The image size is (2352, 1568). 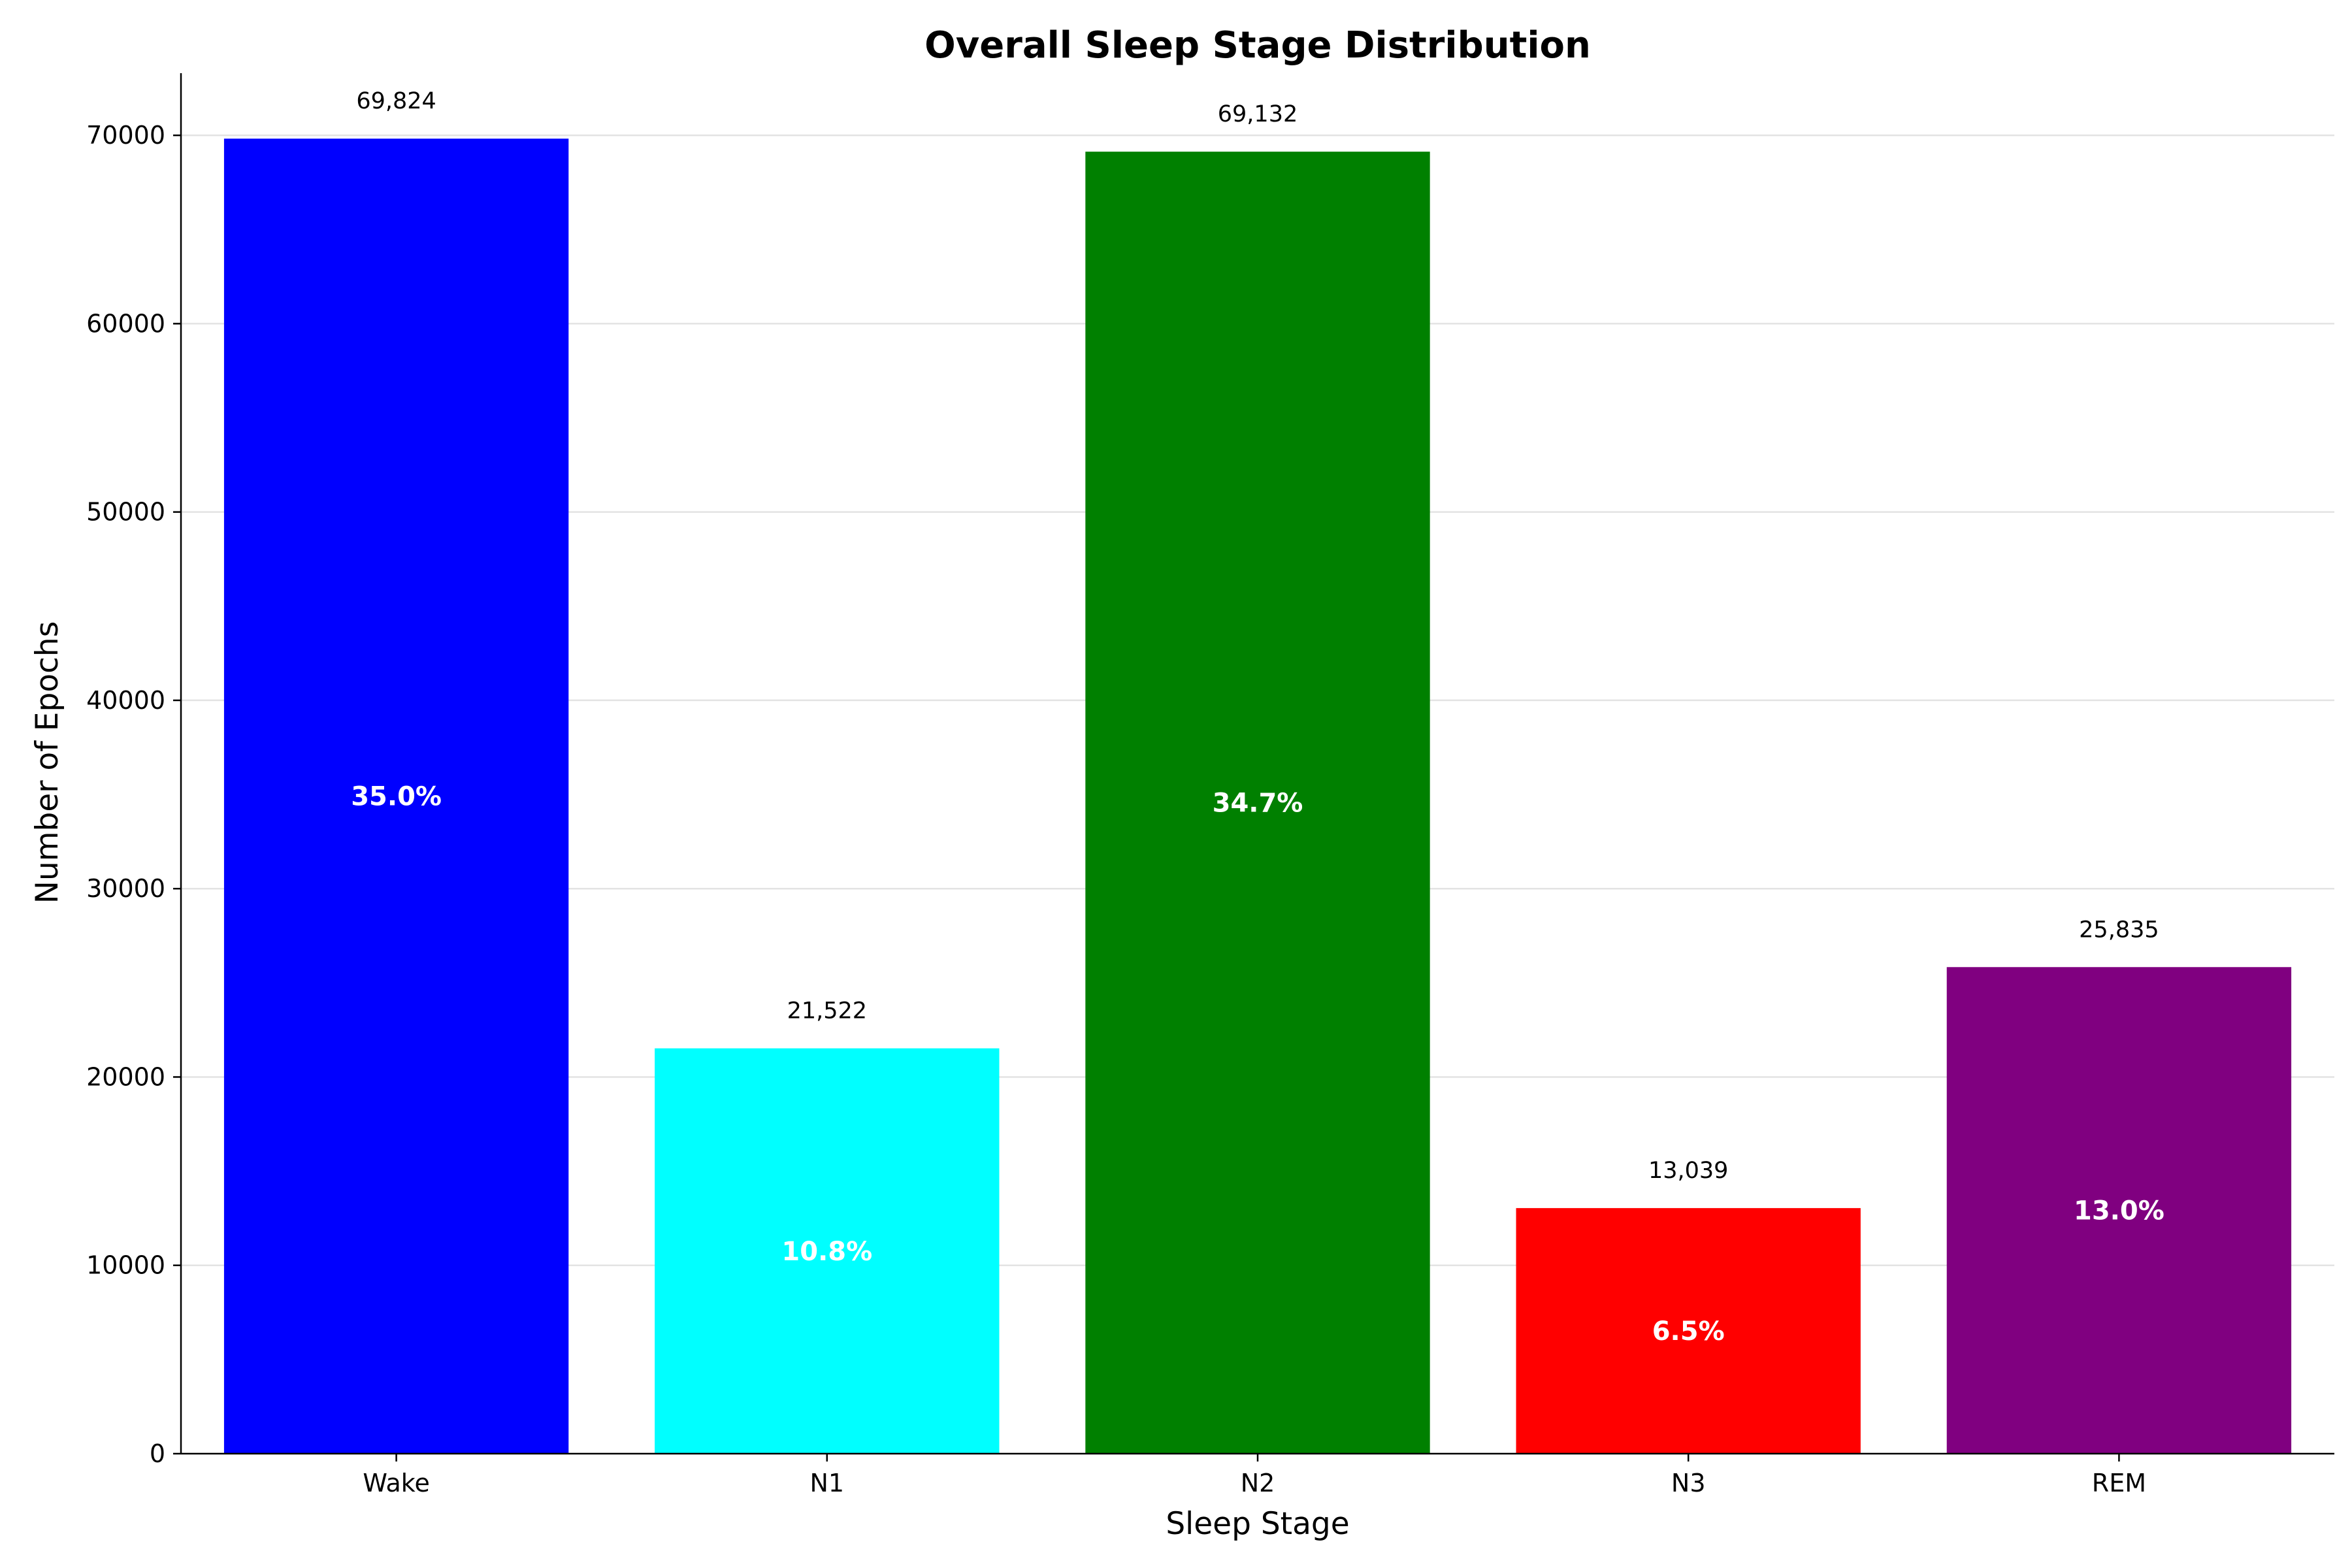 What do you see at coordinates (396, 101) in the screenshot?
I see `value-label: 69,824` at bounding box center [396, 101].